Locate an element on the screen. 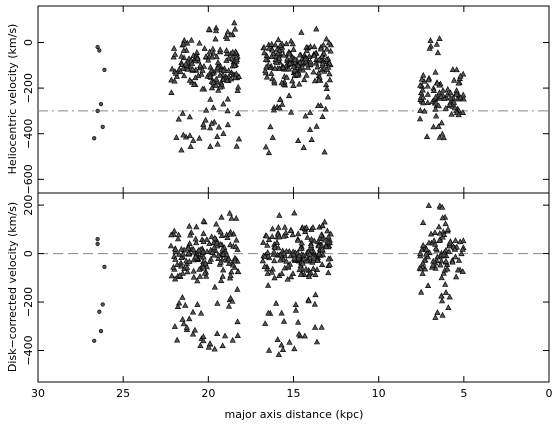 The image size is (560, 430). data-point-circle is located at coordinates (102, 126).